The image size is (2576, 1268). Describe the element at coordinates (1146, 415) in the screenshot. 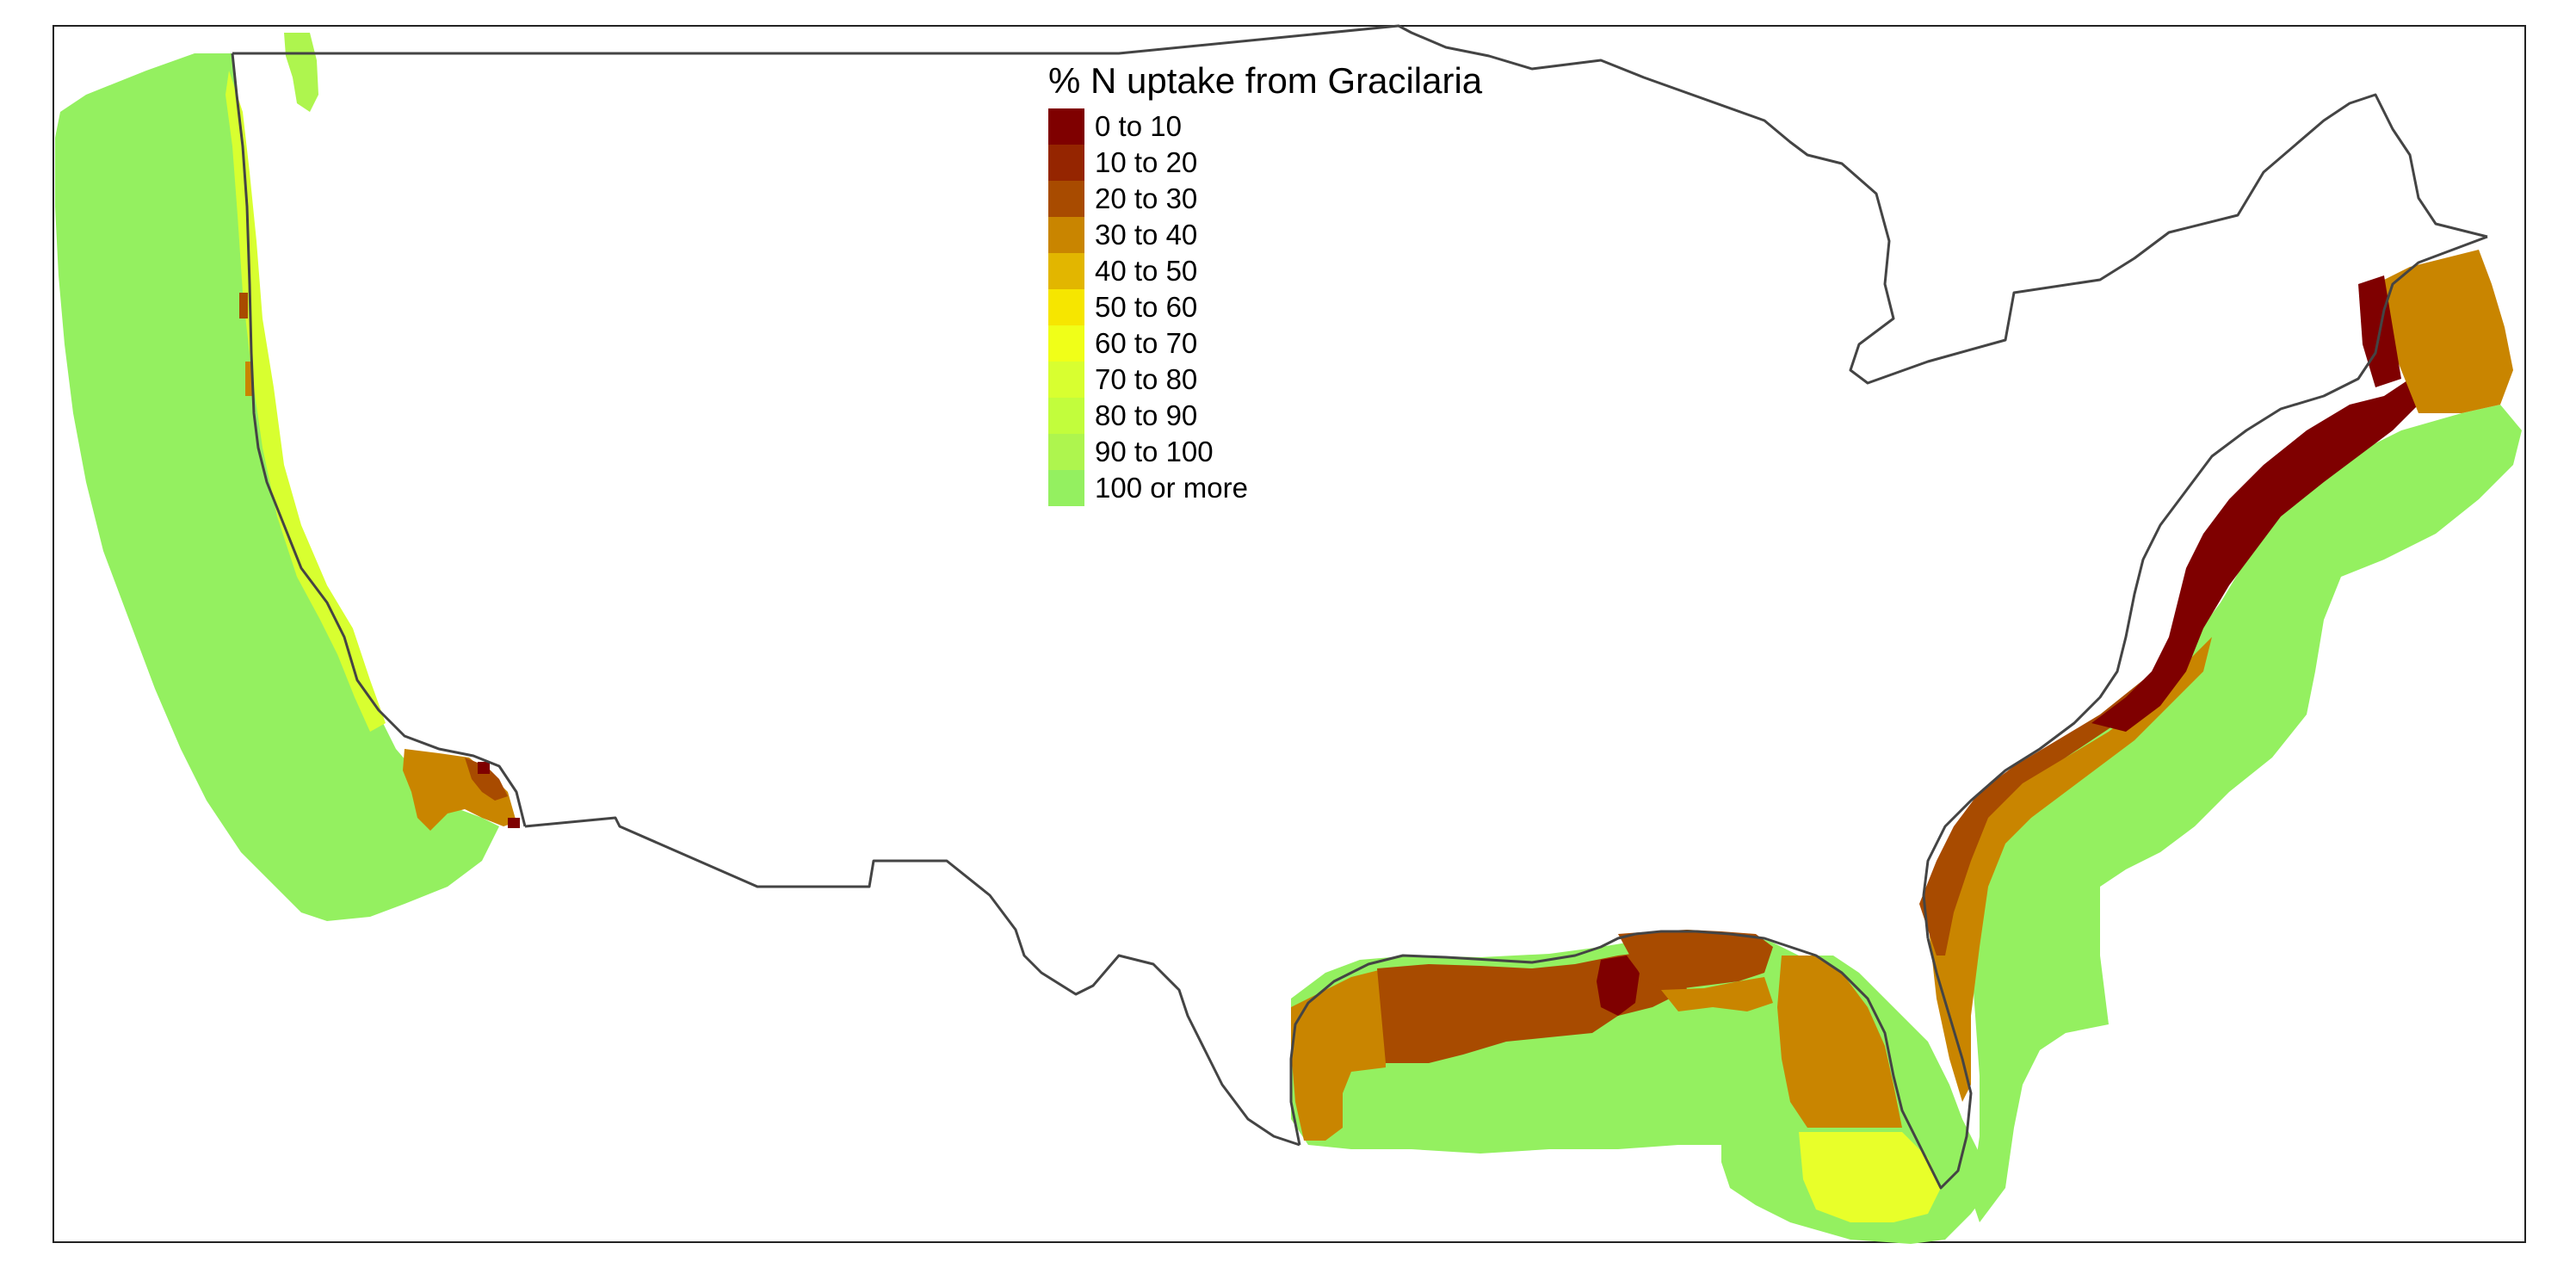

I see `legend-label: 80 to 90` at that location.